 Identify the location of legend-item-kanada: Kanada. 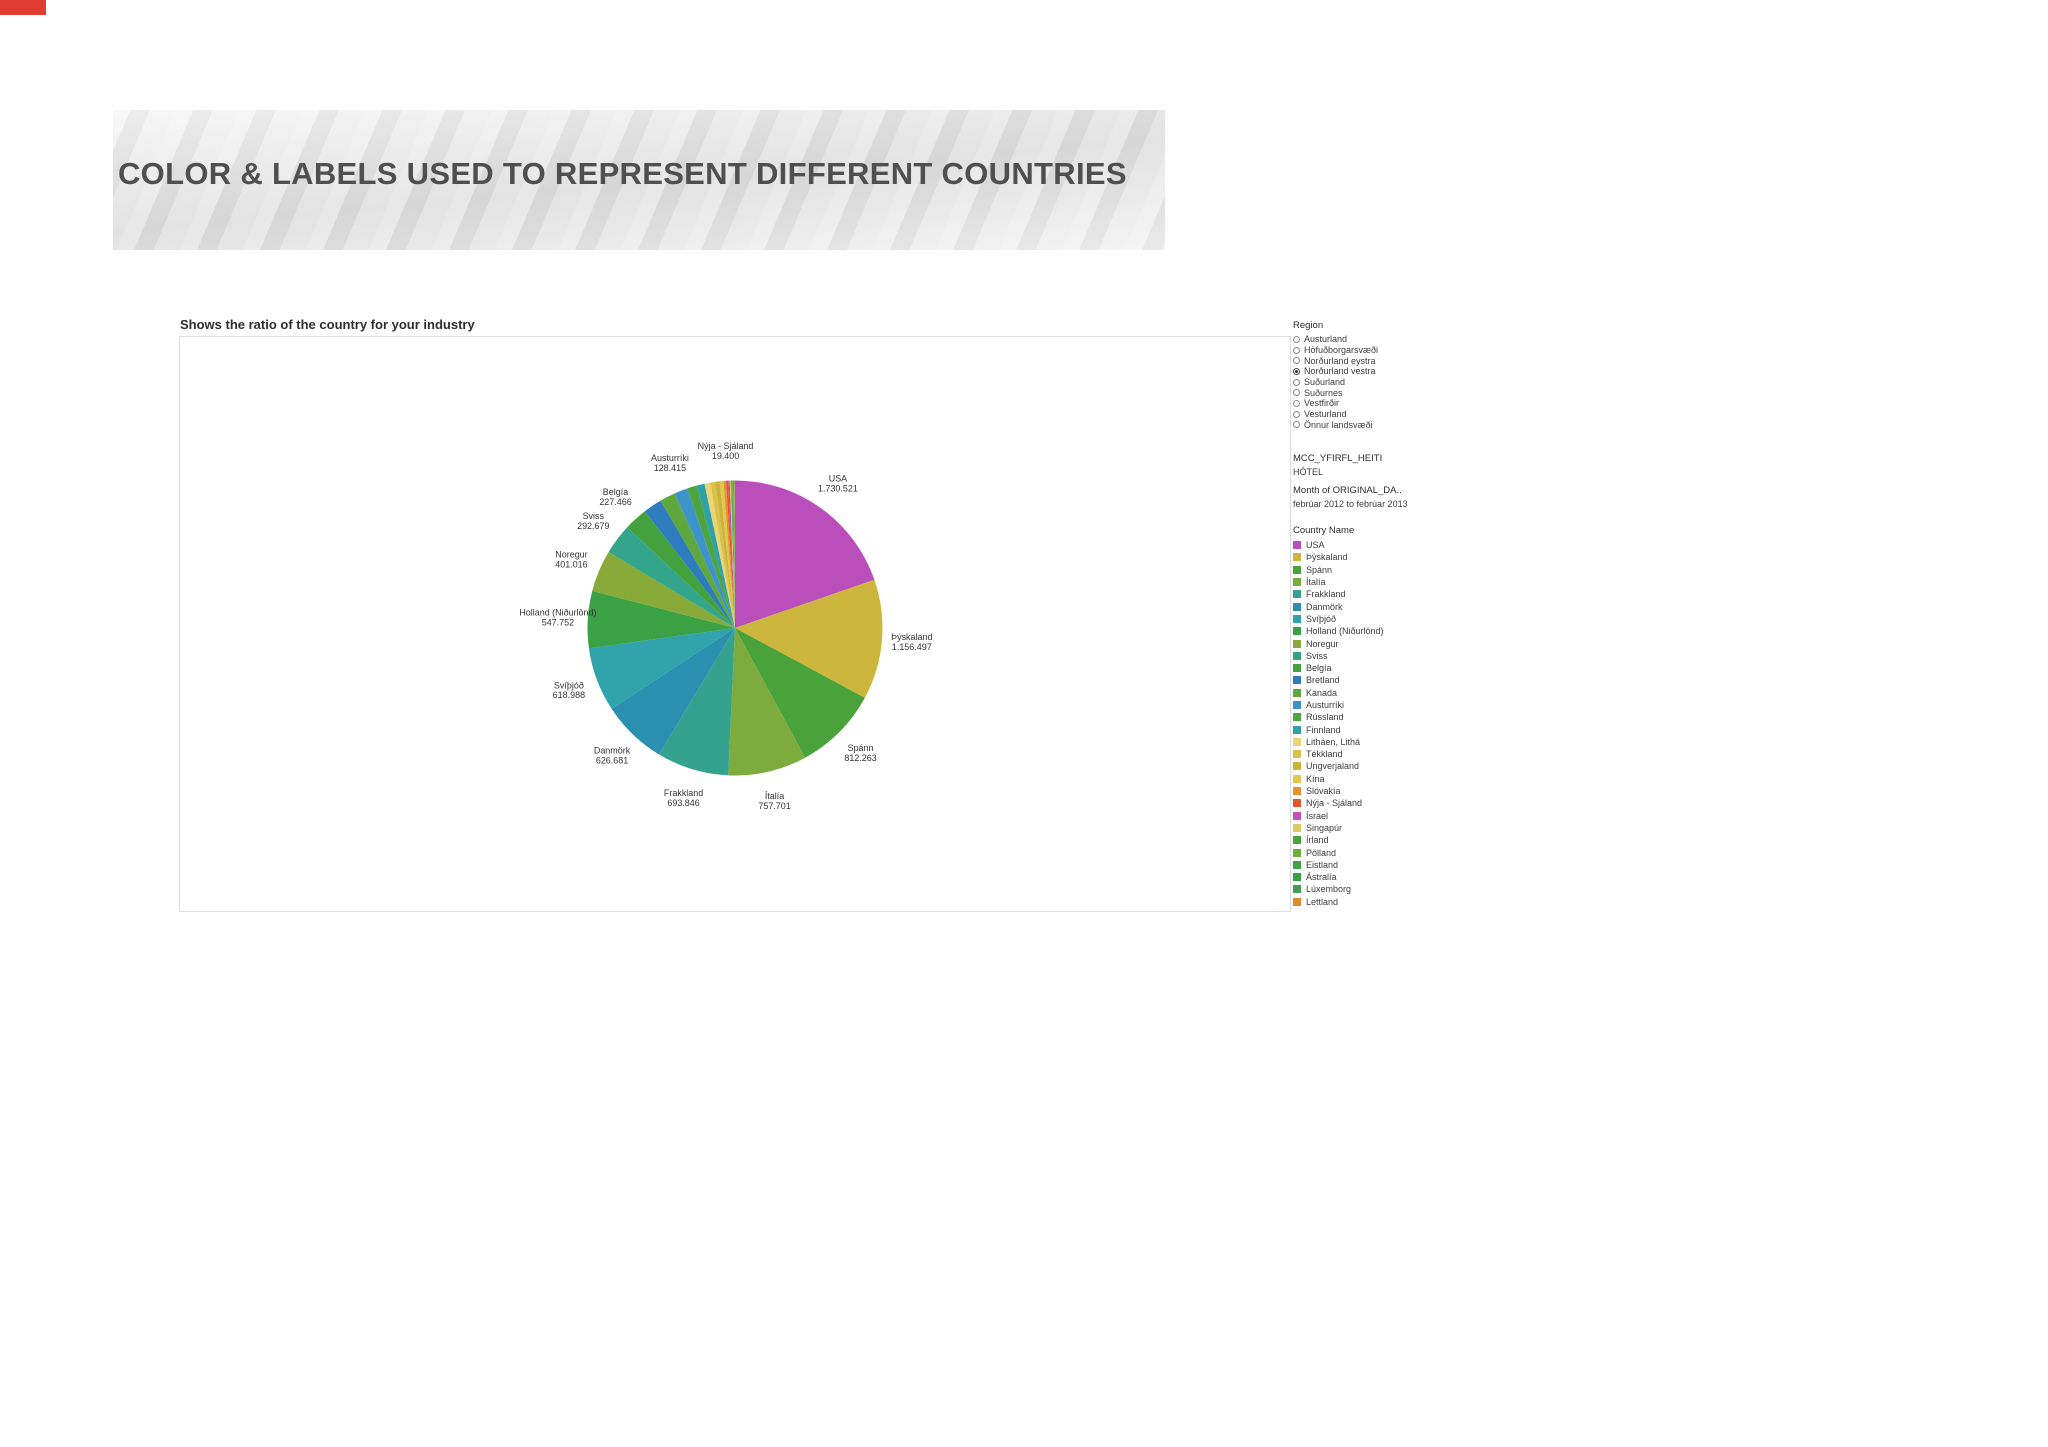
(1368, 693).